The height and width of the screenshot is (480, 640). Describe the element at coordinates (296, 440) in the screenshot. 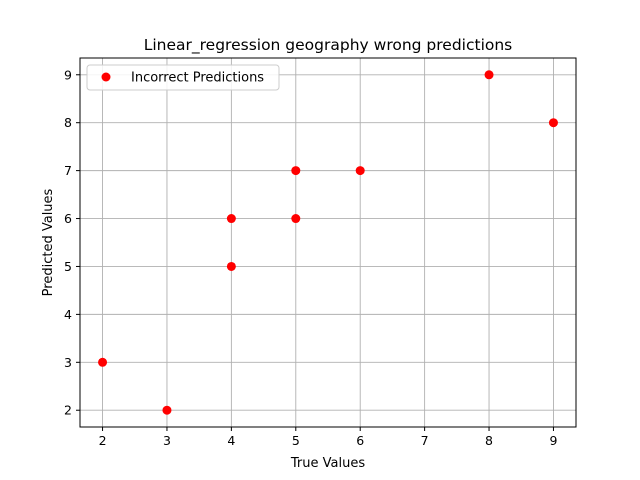

I see `x-tick-label: 5` at that location.